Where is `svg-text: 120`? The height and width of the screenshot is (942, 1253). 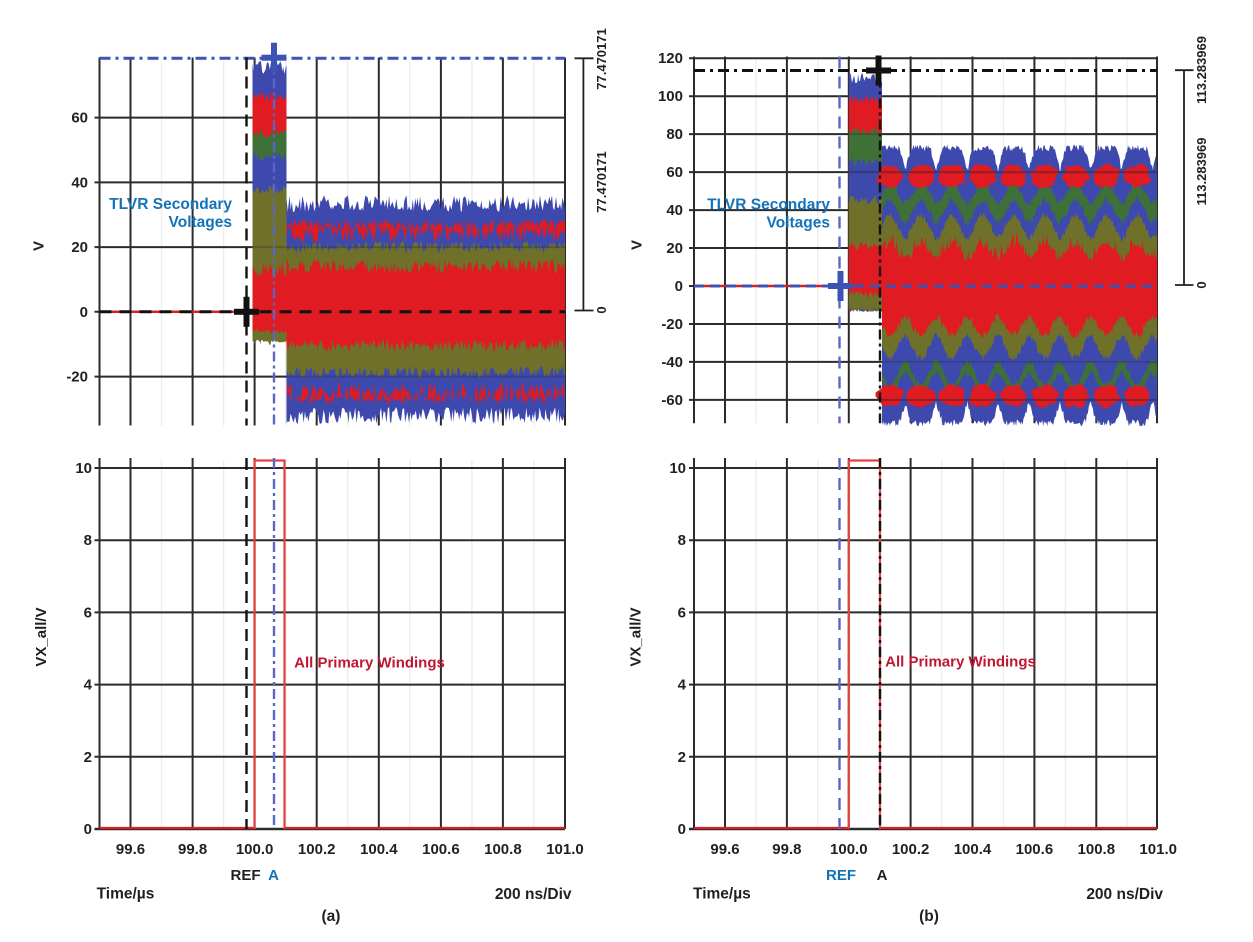 svg-text: 120 is located at coordinates (670, 58).